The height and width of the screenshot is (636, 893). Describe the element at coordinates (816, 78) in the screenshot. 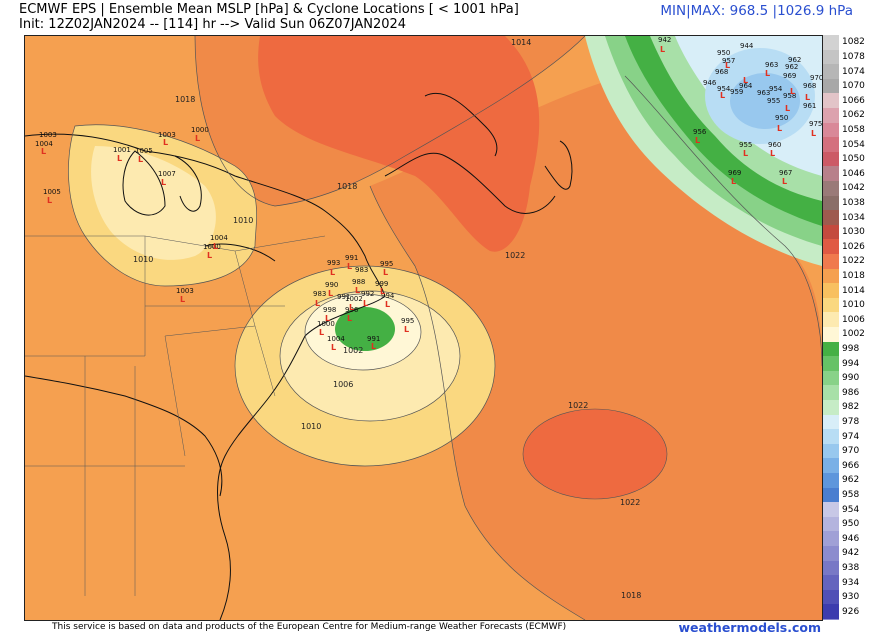

I see `low-value: 970` at that location.